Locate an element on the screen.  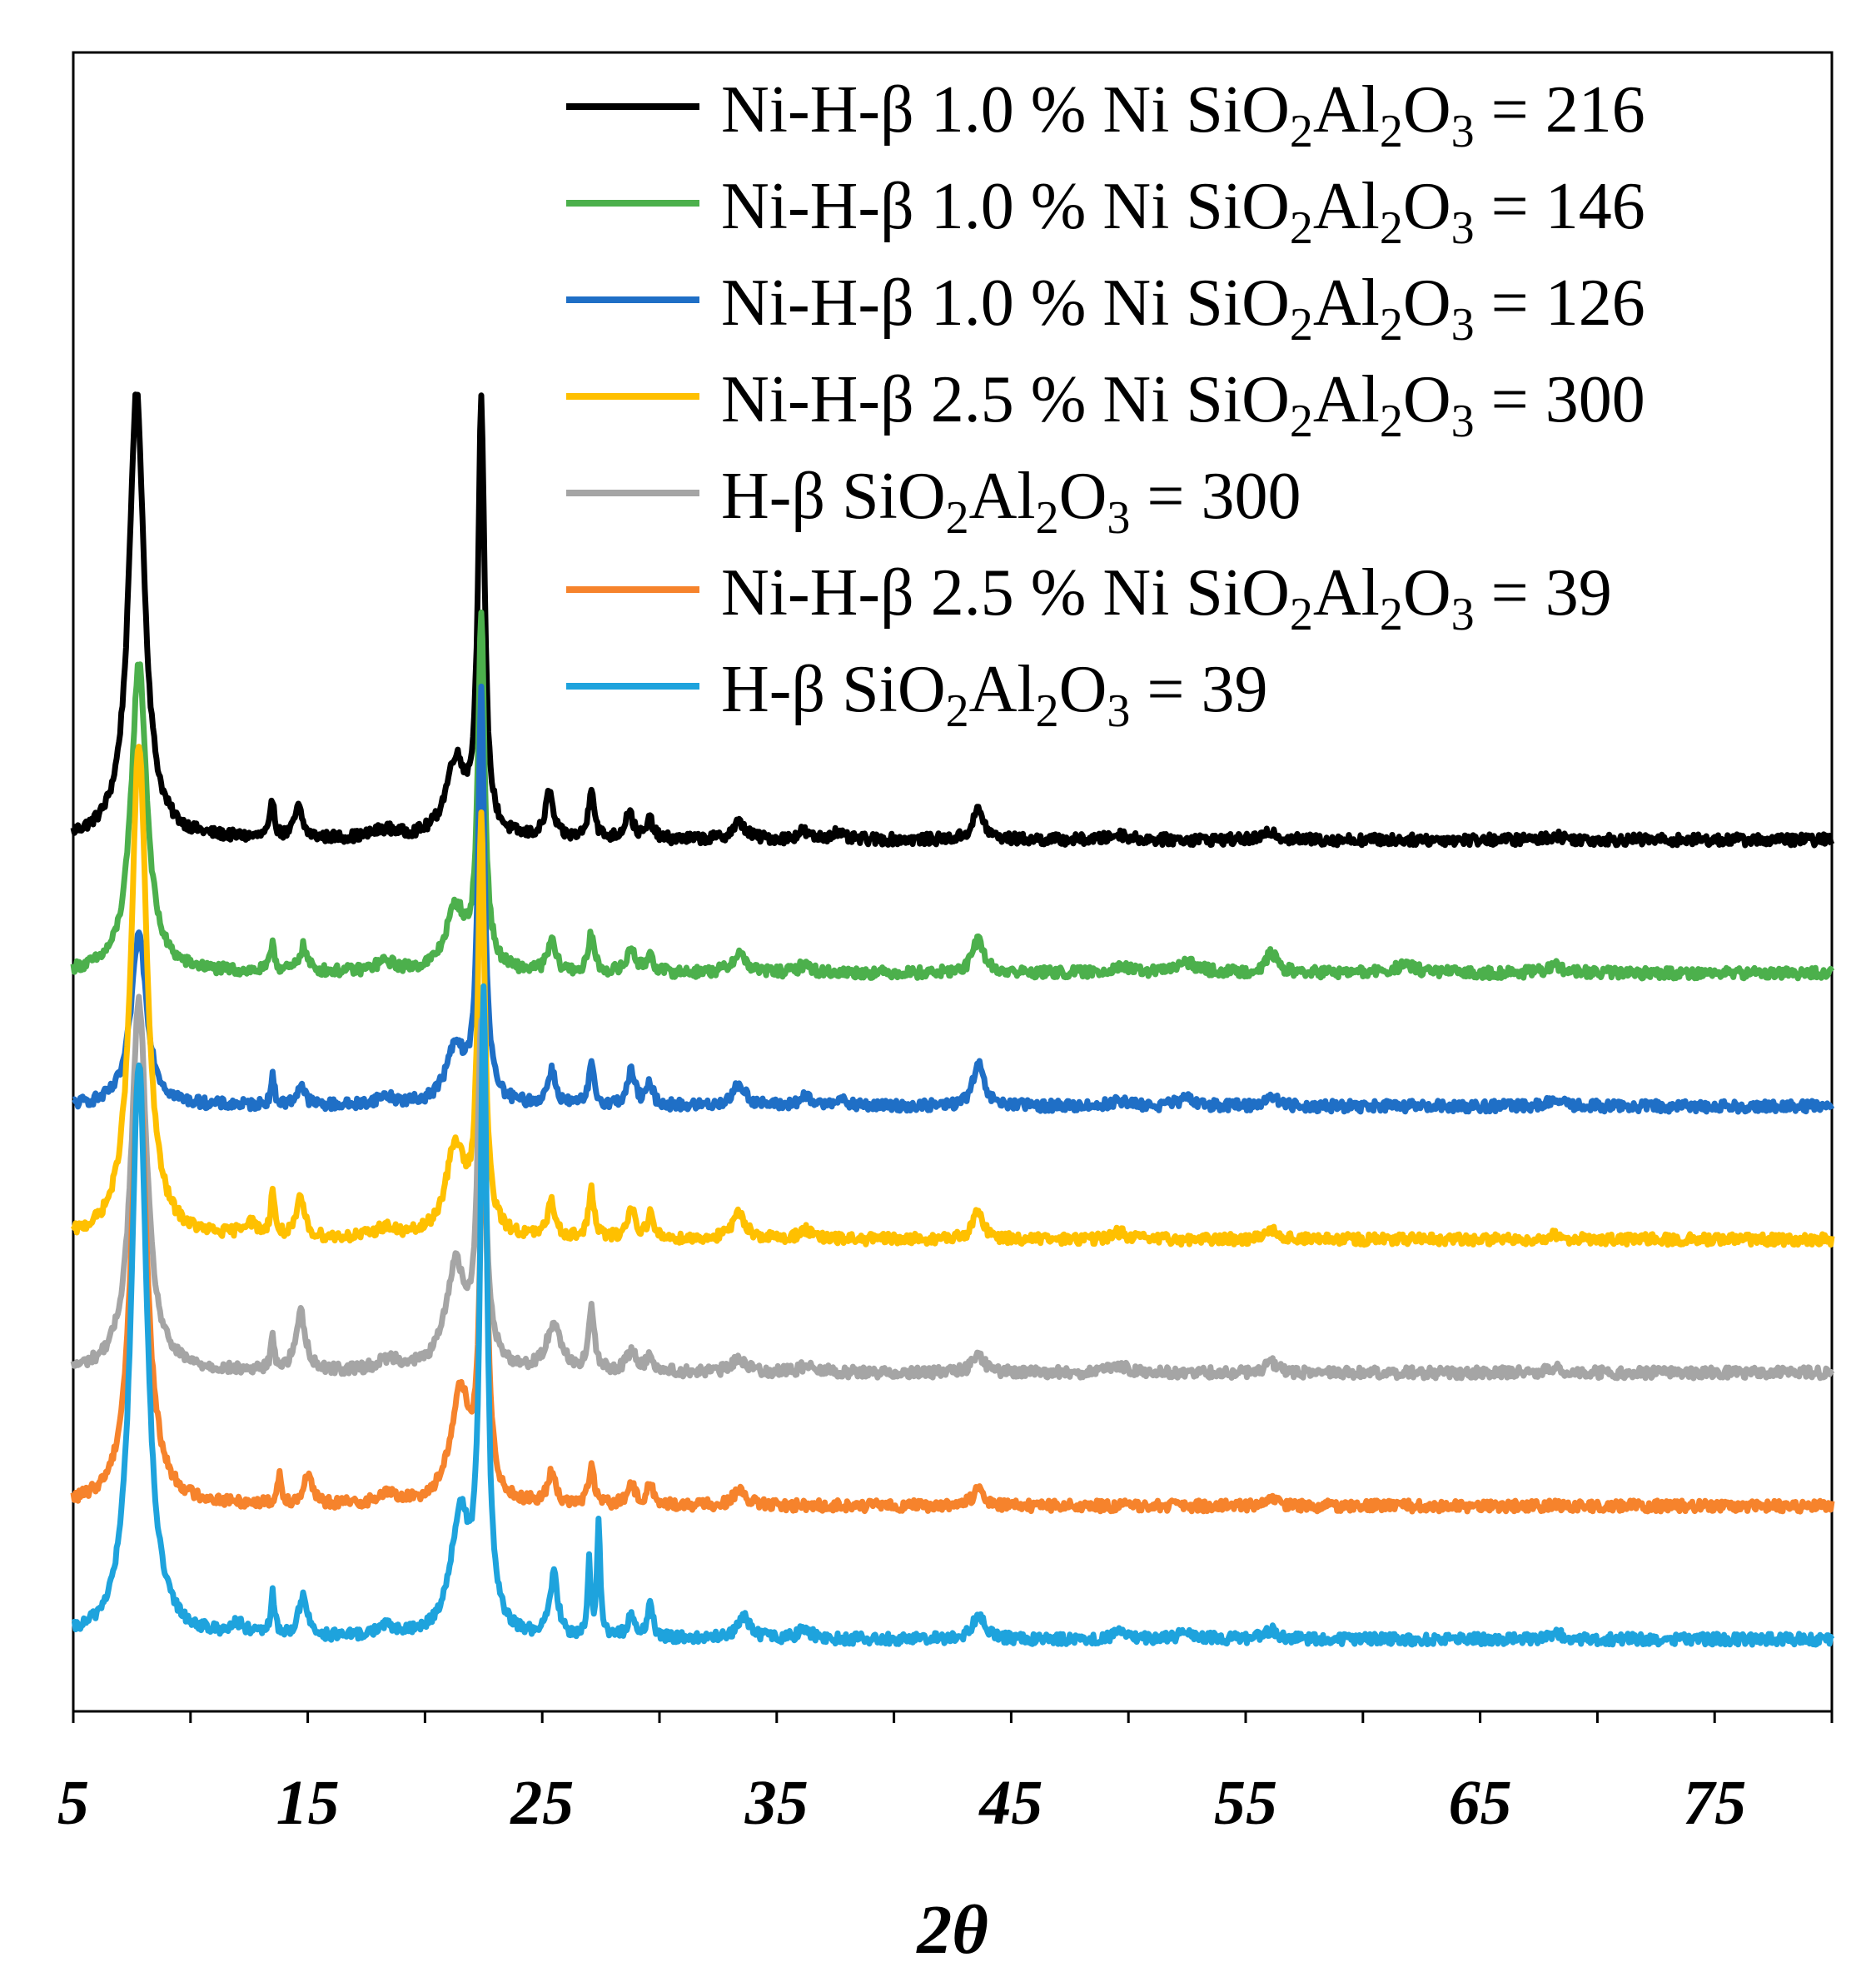
x-tick-label: 15 is located at coordinates (308, 1803).